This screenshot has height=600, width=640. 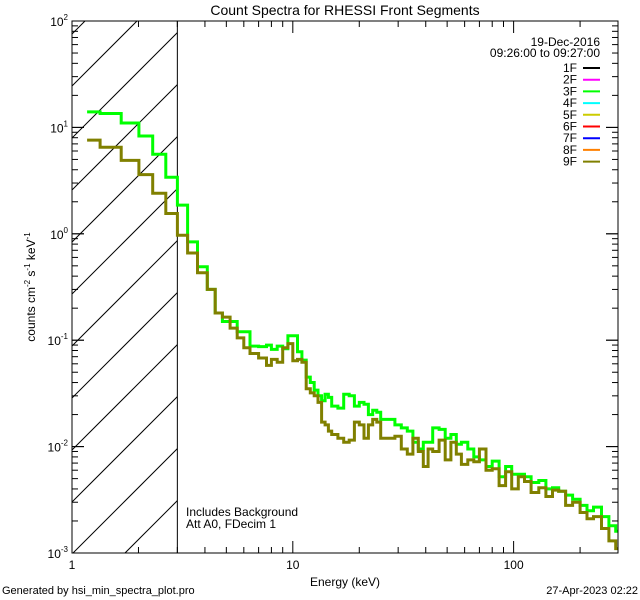 What do you see at coordinates (59, 127) in the screenshot?
I see `y-tick-label: 10¹` at bounding box center [59, 127].